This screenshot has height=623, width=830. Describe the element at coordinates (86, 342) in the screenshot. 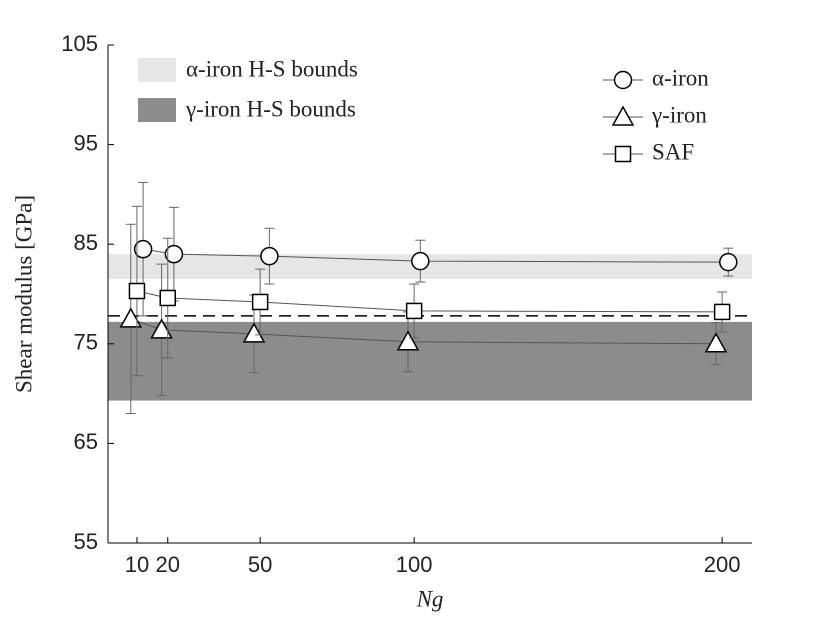

I see `y-tick-label: 75` at that location.